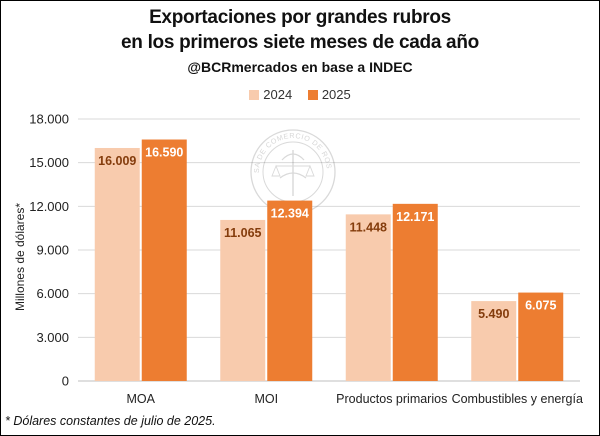 The width and height of the screenshot is (600, 436). I want to click on chart-subtitle: @BCRmercados en base a INDEC, so click(300, 67).